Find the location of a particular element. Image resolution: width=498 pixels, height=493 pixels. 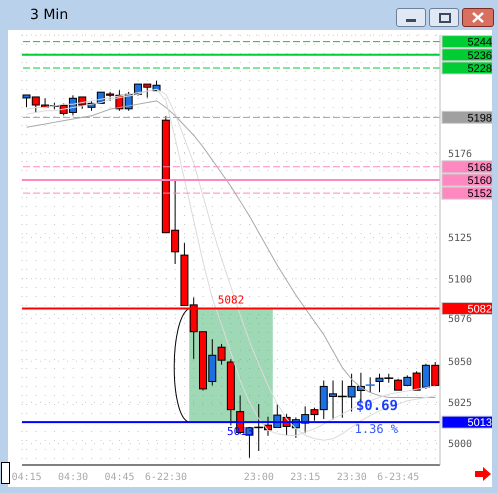

ref-line-label: 5082 is located at coordinates (480, 309).